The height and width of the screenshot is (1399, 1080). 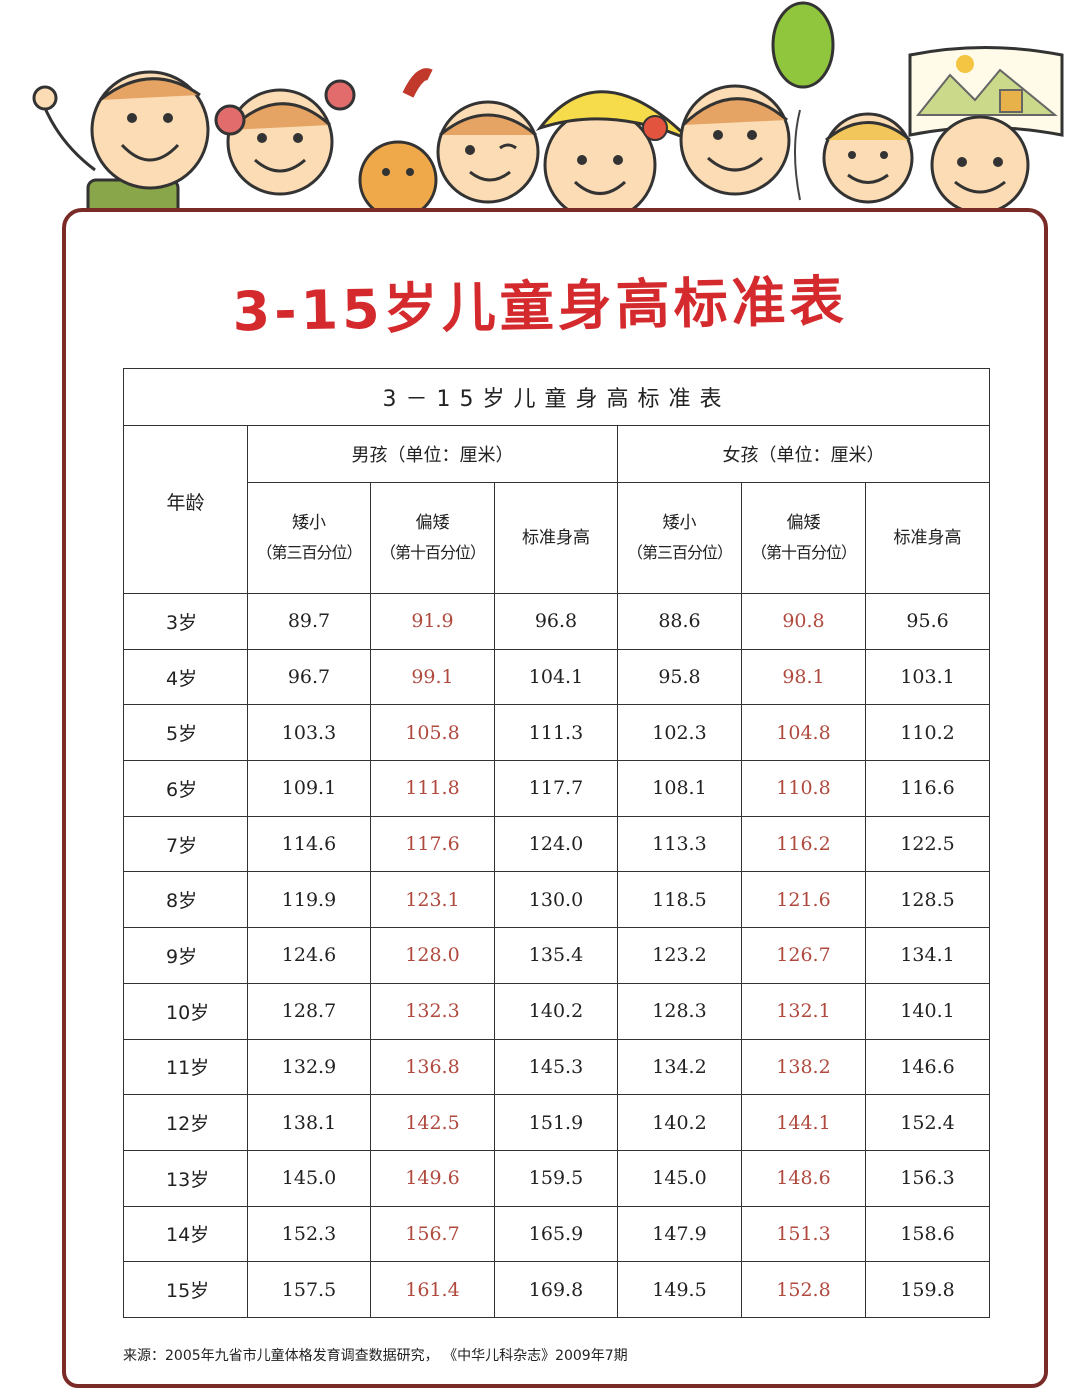 I want to click on table-row: 5岁 103.3 105.8 111.3 102.3 104.8 110.2, so click(x=557, y=733).